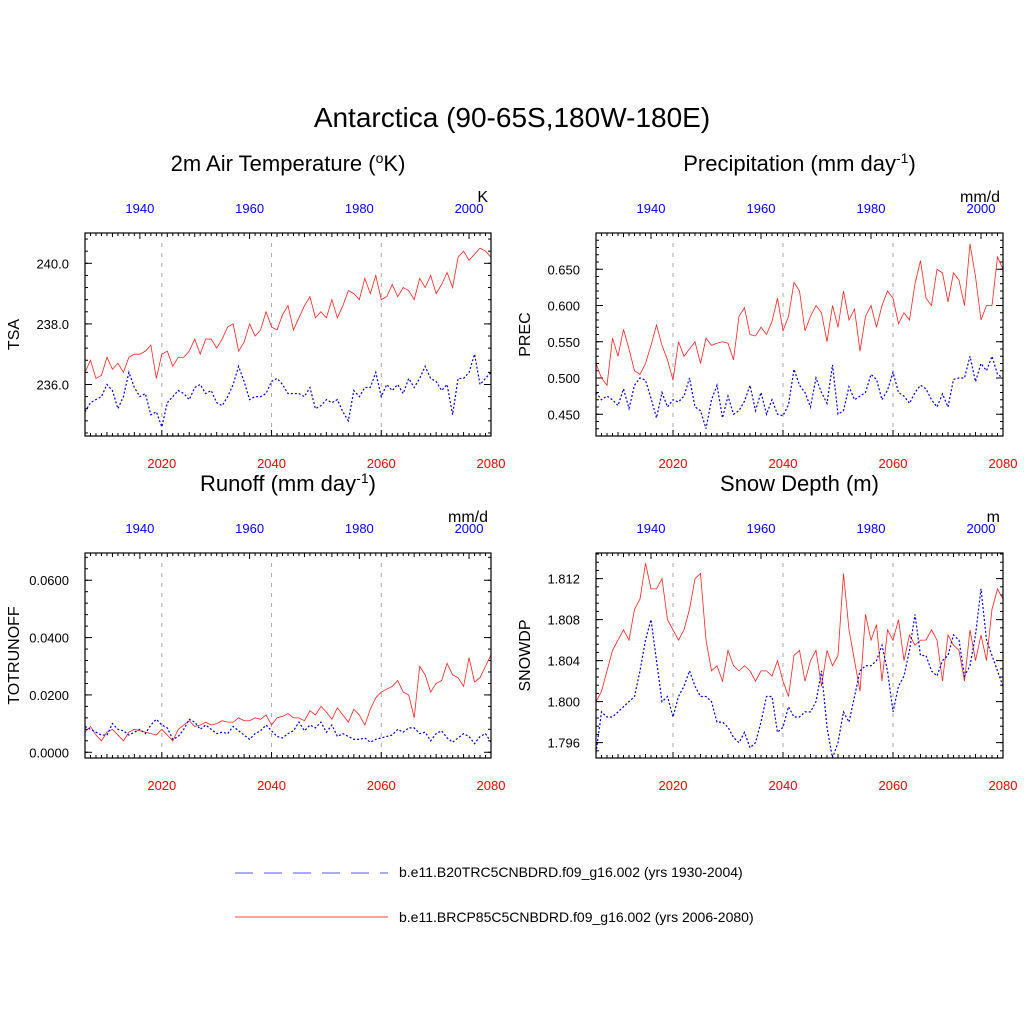  What do you see at coordinates (482, 197) in the screenshot?
I see `units-label: K` at bounding box center [482, 197].